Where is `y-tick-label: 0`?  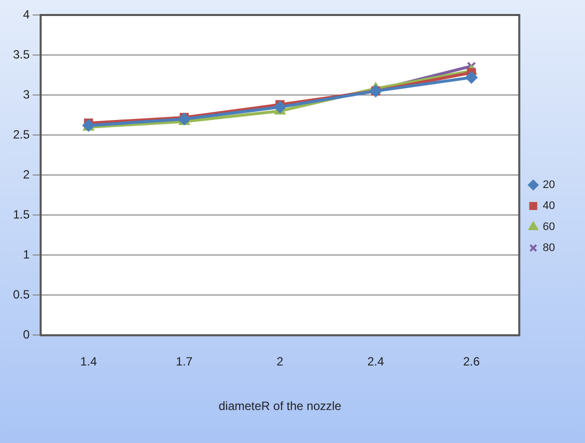
y-tick-label: 0 is located at coordinates (26, 335).